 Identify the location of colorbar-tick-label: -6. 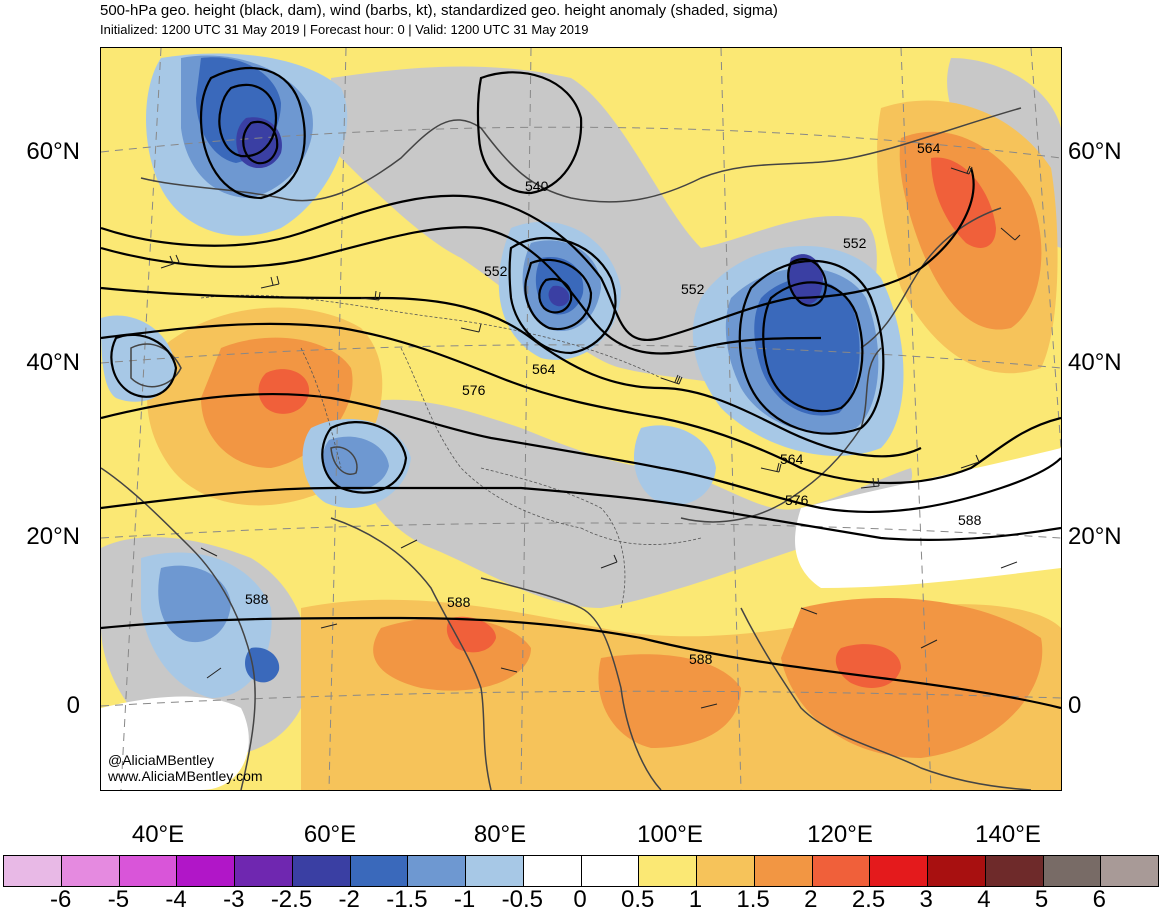
(61, 899).